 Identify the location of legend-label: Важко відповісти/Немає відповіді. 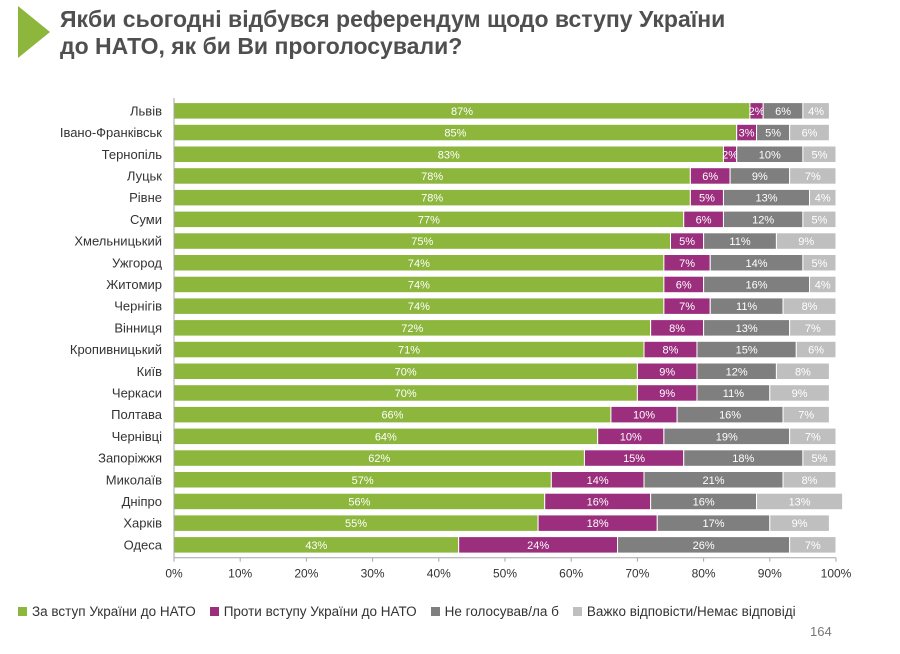
(691, 611).